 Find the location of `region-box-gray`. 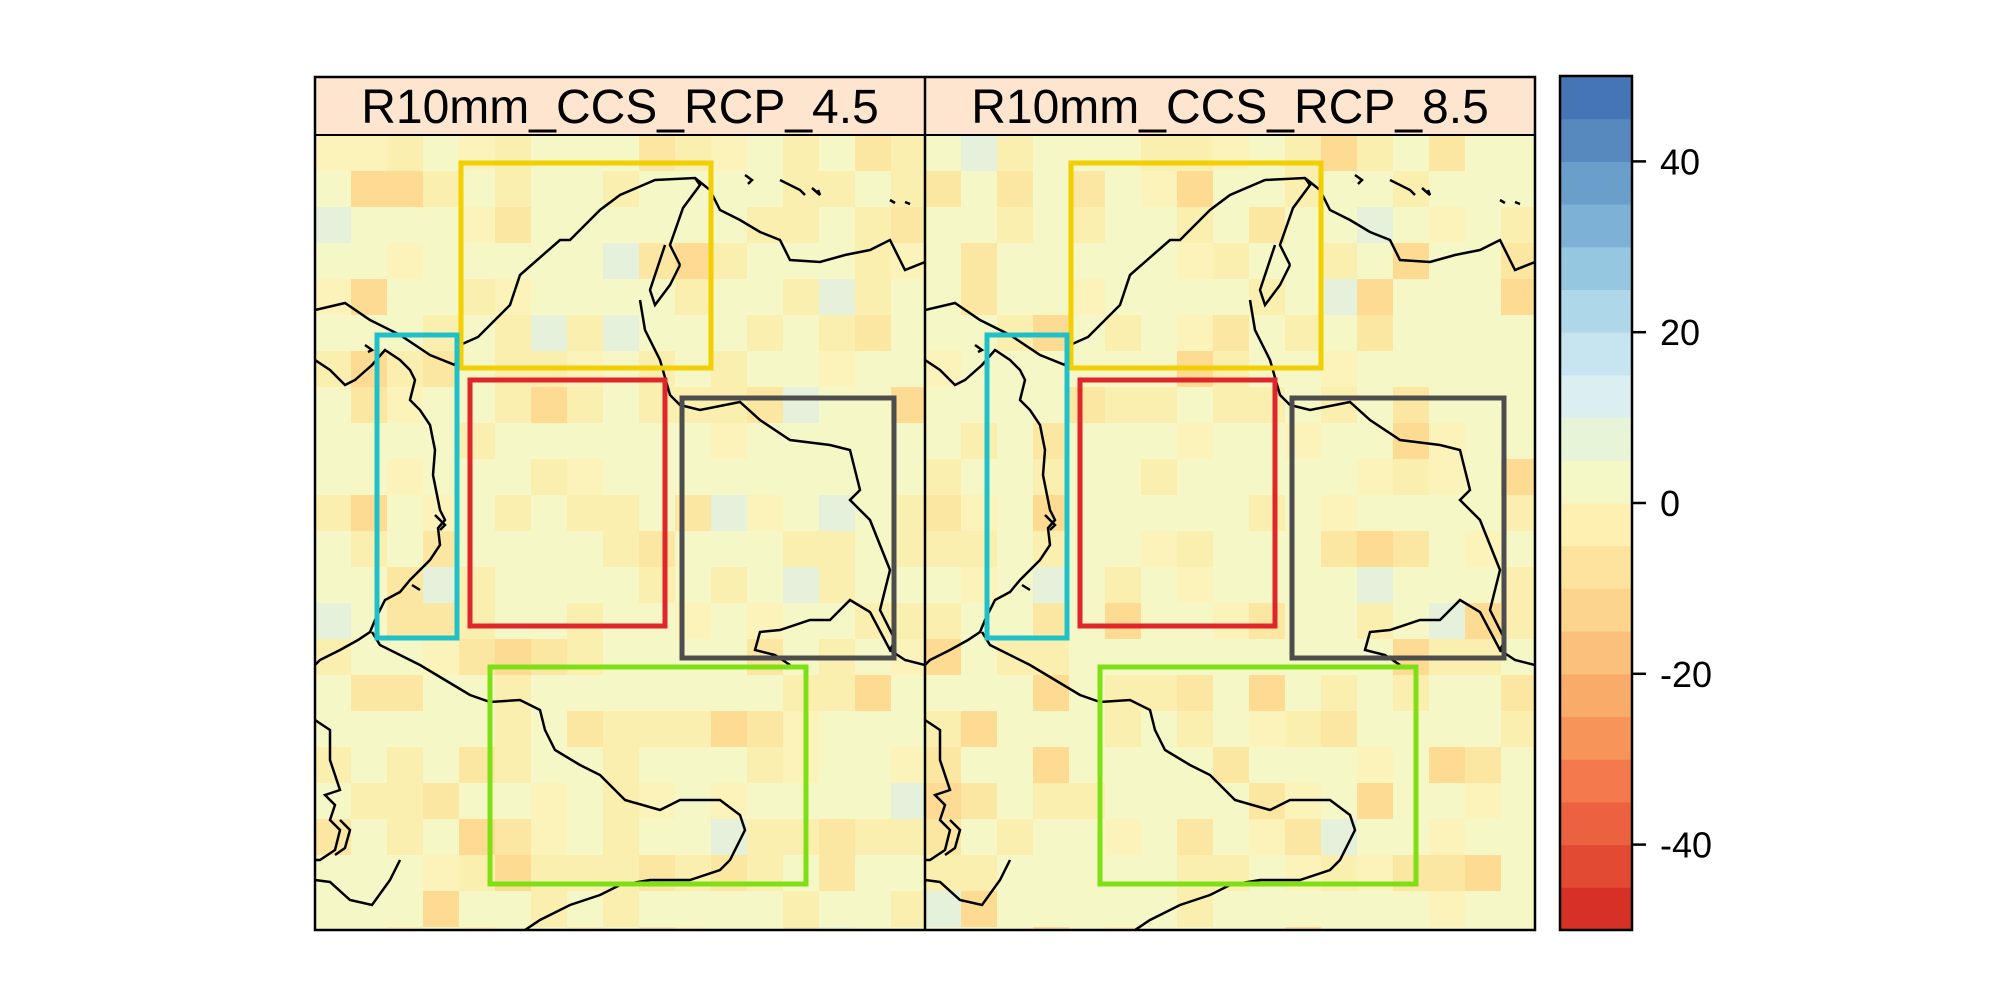

region-box-gray is located at coordinates (788, 528).